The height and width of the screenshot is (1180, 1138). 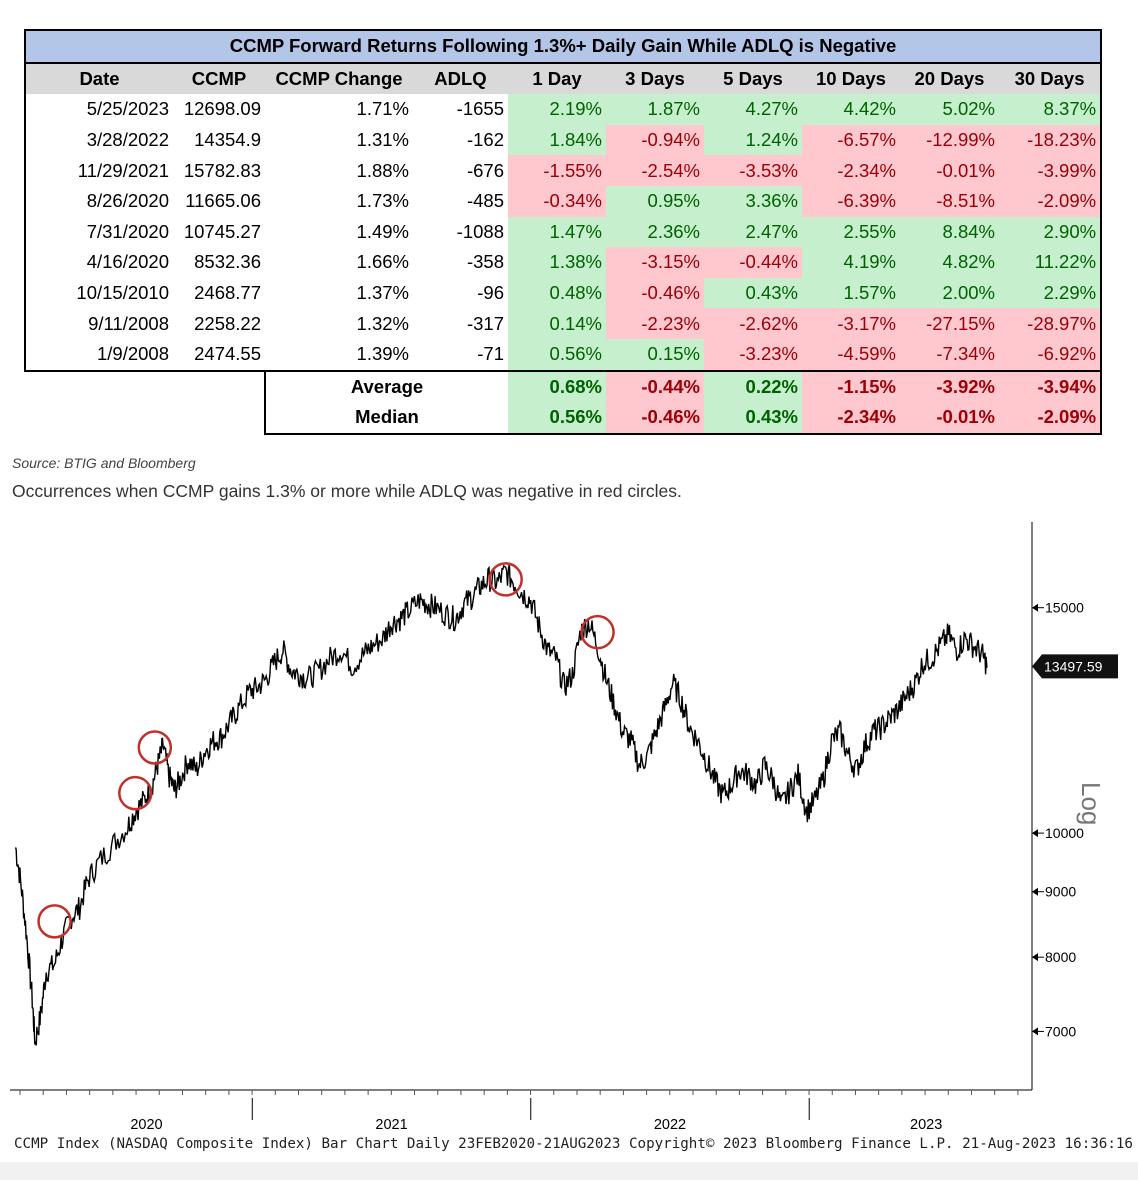 I want to click on y-tick-label: 9000, so click(x=1060, y=892).